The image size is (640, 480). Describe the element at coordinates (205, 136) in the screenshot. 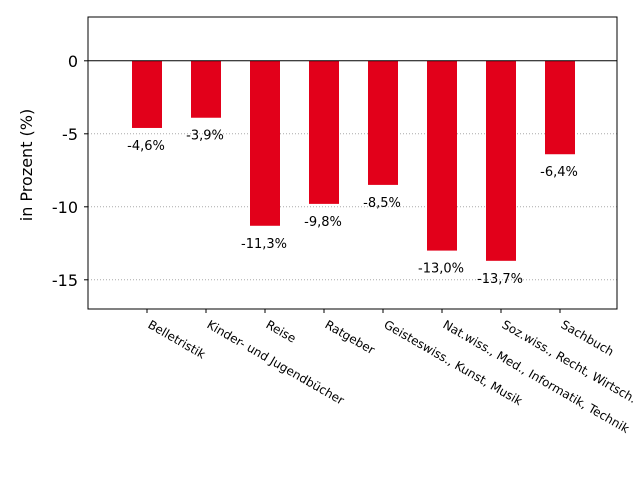

I see `data-label: -3,9%` at that location.